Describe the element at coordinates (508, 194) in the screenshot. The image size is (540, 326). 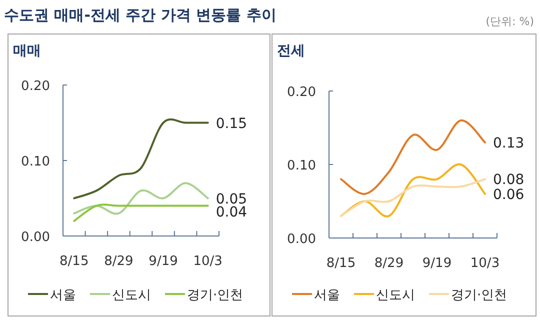
I see `data-label: 0.06` at that location.